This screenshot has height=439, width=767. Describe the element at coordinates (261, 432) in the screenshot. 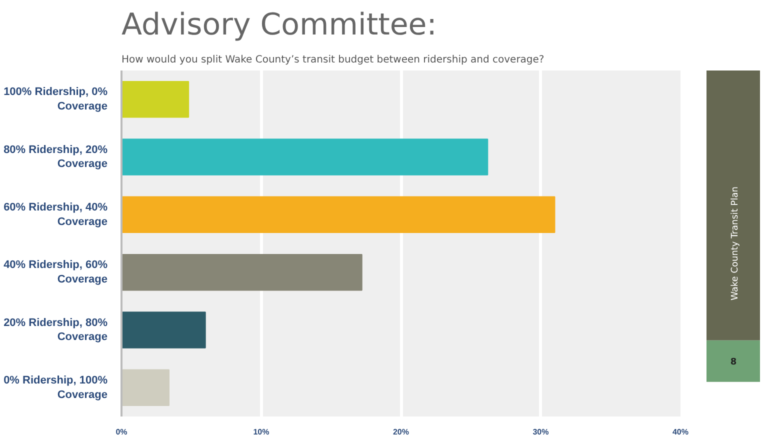

I see `x-tick-label: 10%` at that location.